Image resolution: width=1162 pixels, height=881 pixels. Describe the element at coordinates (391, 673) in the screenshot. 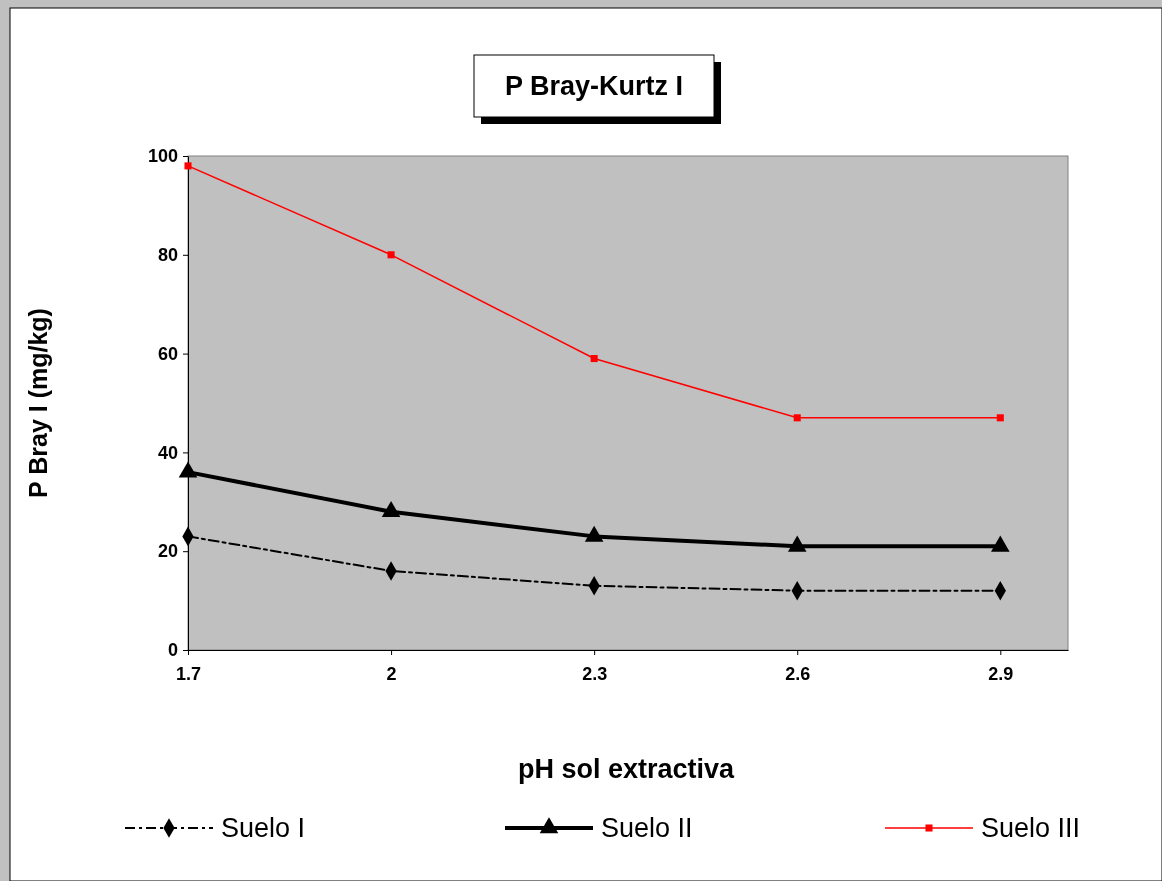

I see `x-tick-label: 2` at that location.